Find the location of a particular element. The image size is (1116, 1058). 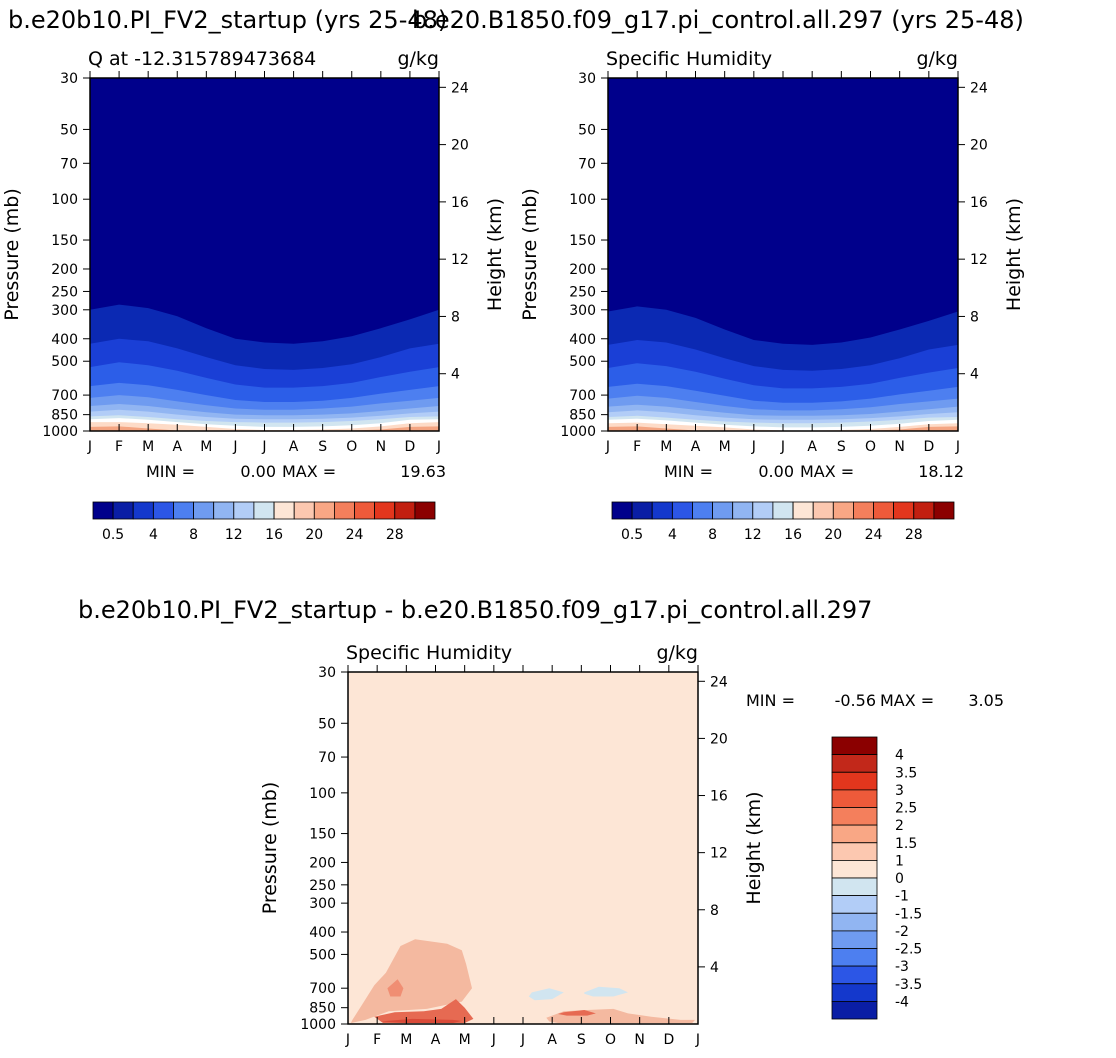

panel-difference-ylabel: Pressure (mb) is located at coordinates (270, 848).